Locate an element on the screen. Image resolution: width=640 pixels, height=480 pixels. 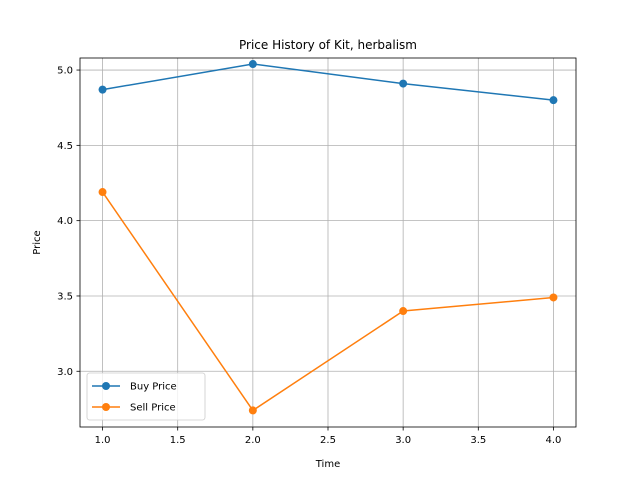
x-tick-label: 3.5 is located at coordinates (478, 440).